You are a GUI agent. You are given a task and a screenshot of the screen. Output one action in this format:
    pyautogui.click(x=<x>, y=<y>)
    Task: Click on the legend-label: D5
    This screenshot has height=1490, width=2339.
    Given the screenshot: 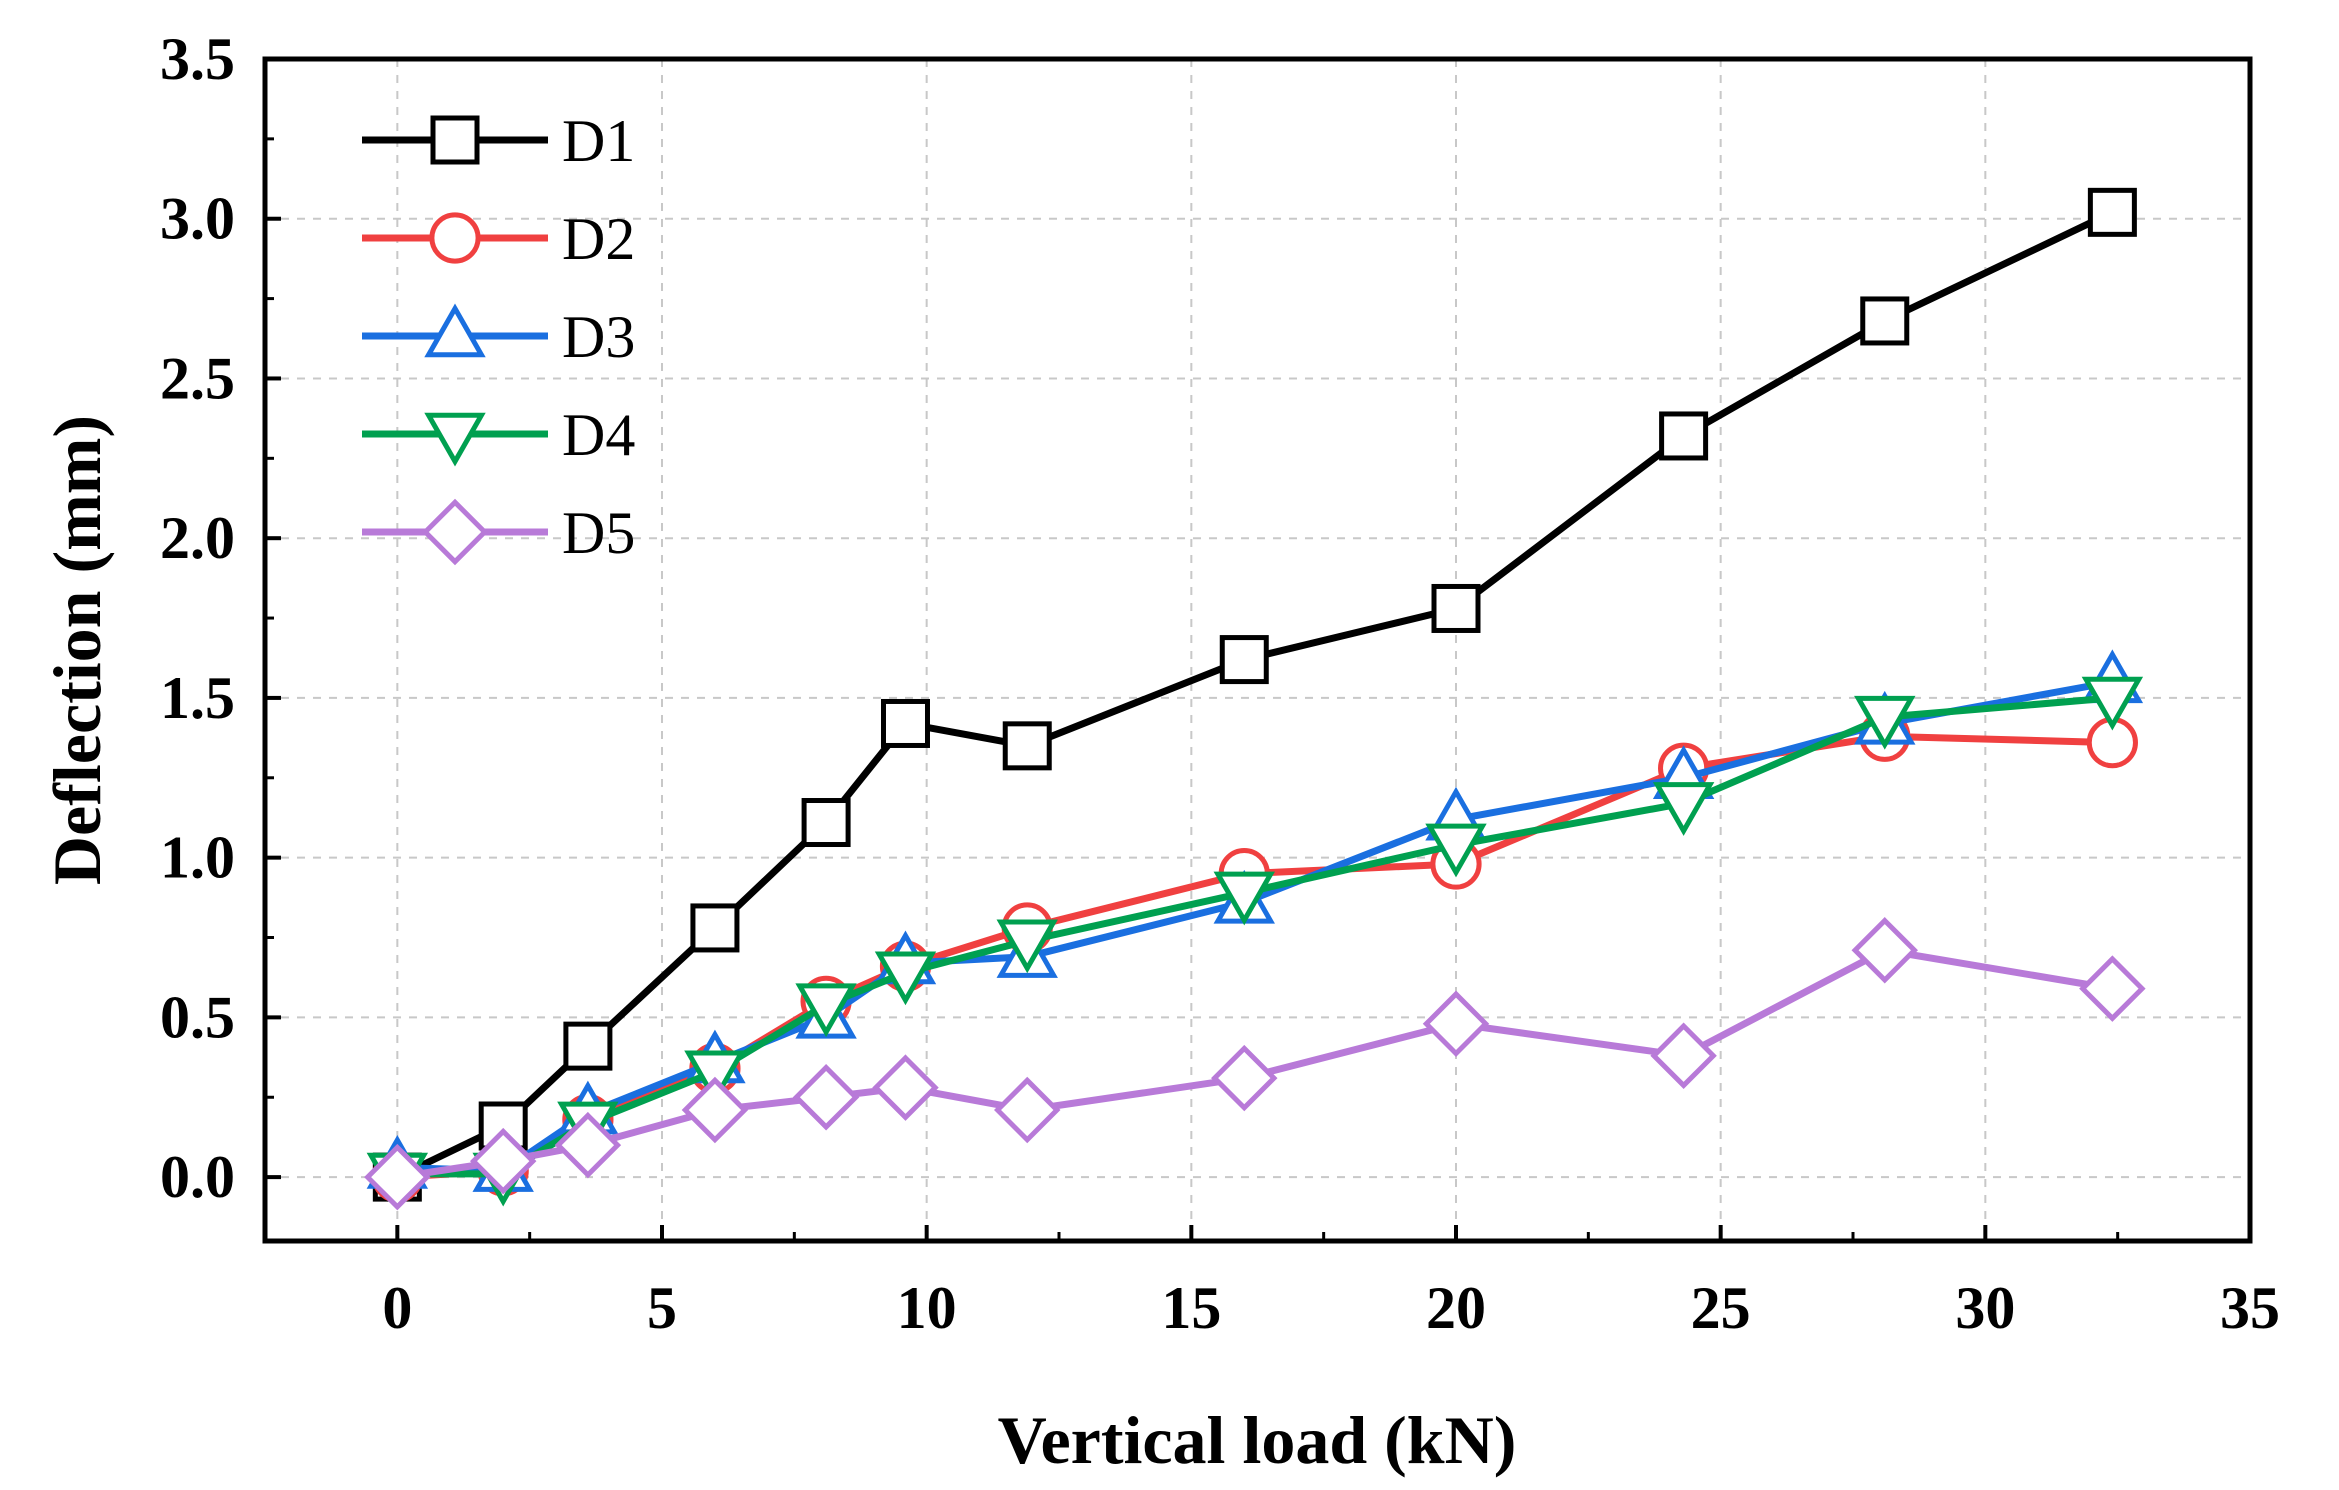 What is the action you would take?
    pyautogui.click(x=598, y=533)
    